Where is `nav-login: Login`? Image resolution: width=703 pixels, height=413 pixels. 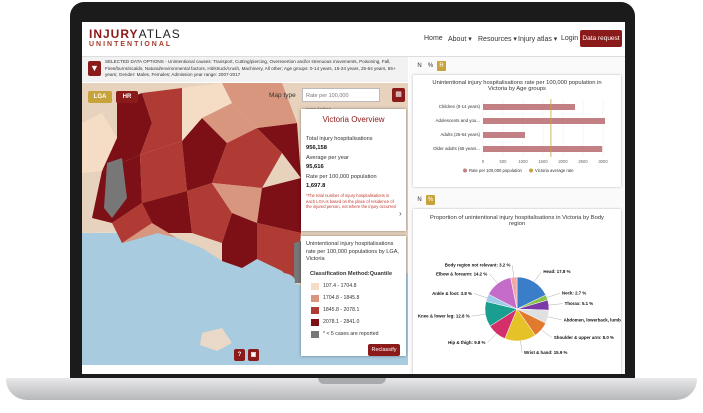 nav-login: Login is located at coordinates (570, 38).